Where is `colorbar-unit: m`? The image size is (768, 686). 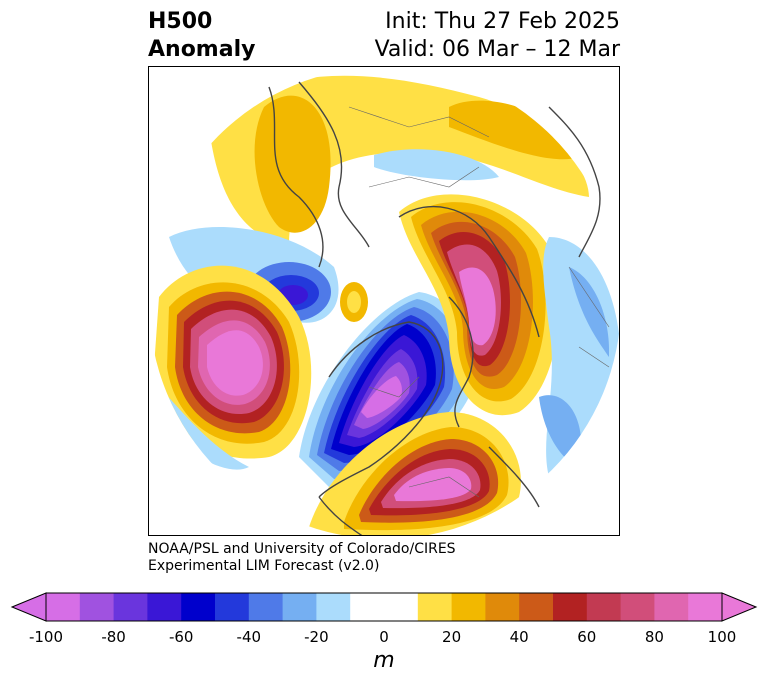
colorbar-unit: m is located at coordinates (384, 660).